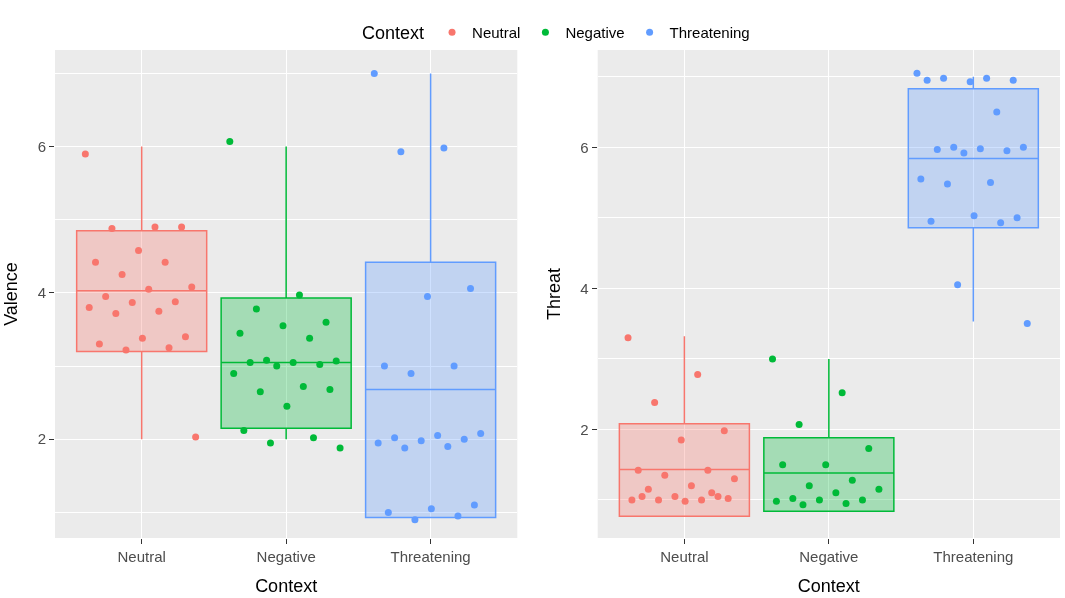 Image resolution: width=1065 pixels, height=598 pixels. Describe the element at coordinates (595, 33) in the screenshot. I see `legend-label: Negative` at that location.